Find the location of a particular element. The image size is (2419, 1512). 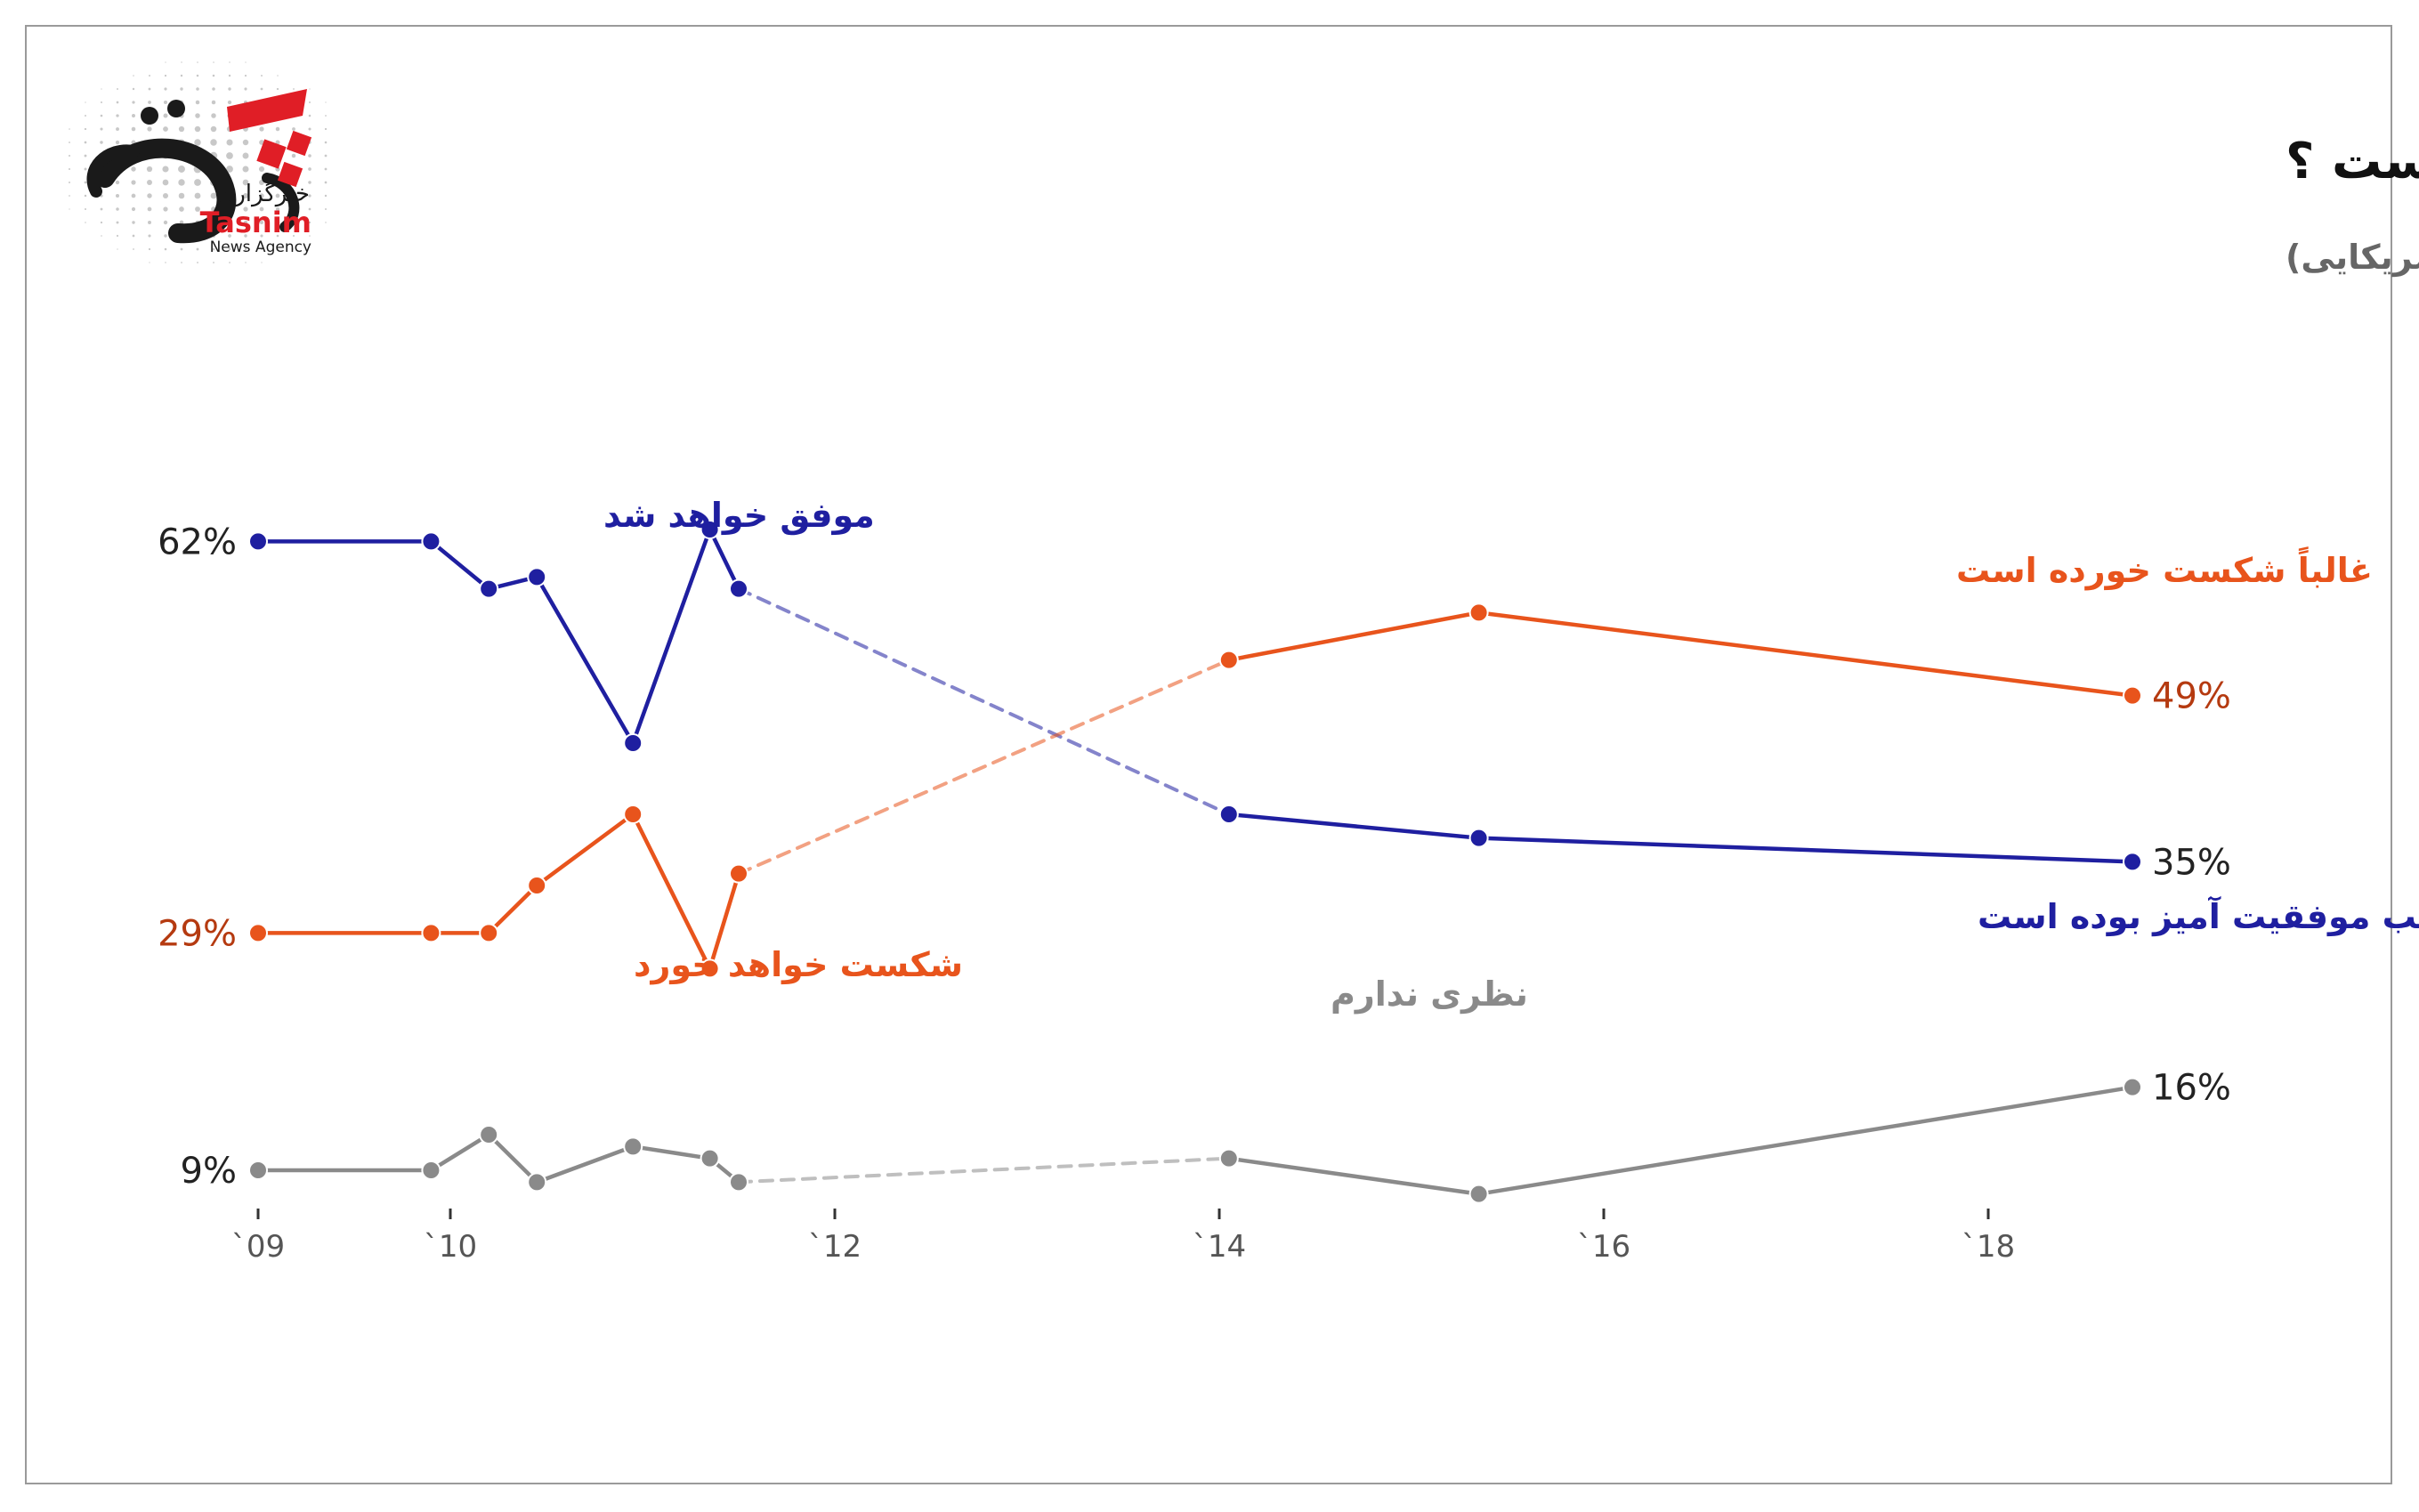

end-value-label: 35% is located at coordinates (2191, 862).